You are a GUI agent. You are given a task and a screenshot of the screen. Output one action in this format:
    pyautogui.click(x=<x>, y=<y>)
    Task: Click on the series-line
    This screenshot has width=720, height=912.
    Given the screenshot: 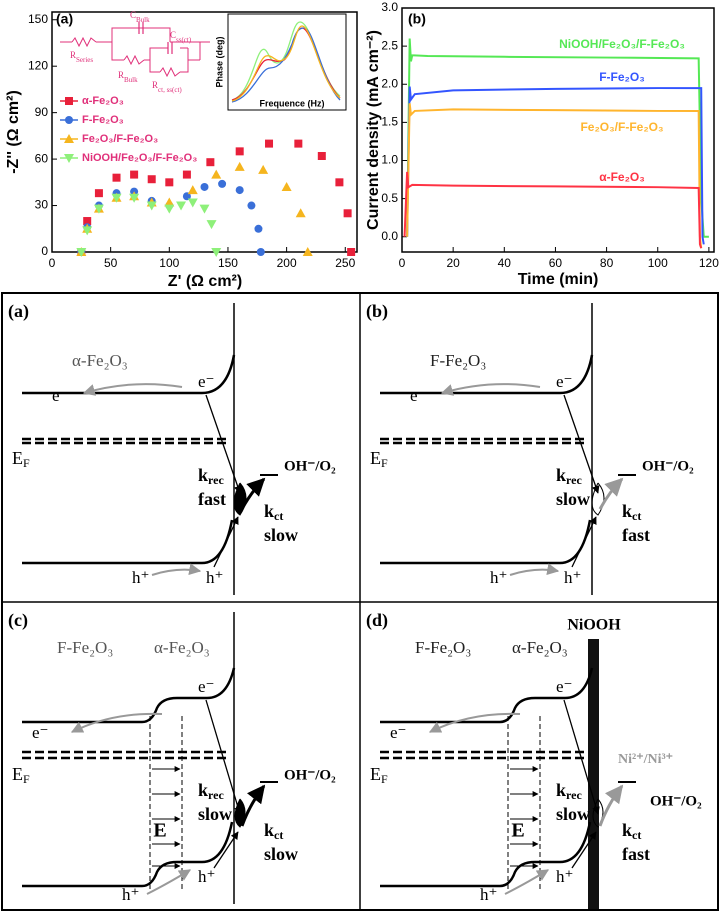 What is the action you would take?
    pyautogui.click(x=554, y=176)
    